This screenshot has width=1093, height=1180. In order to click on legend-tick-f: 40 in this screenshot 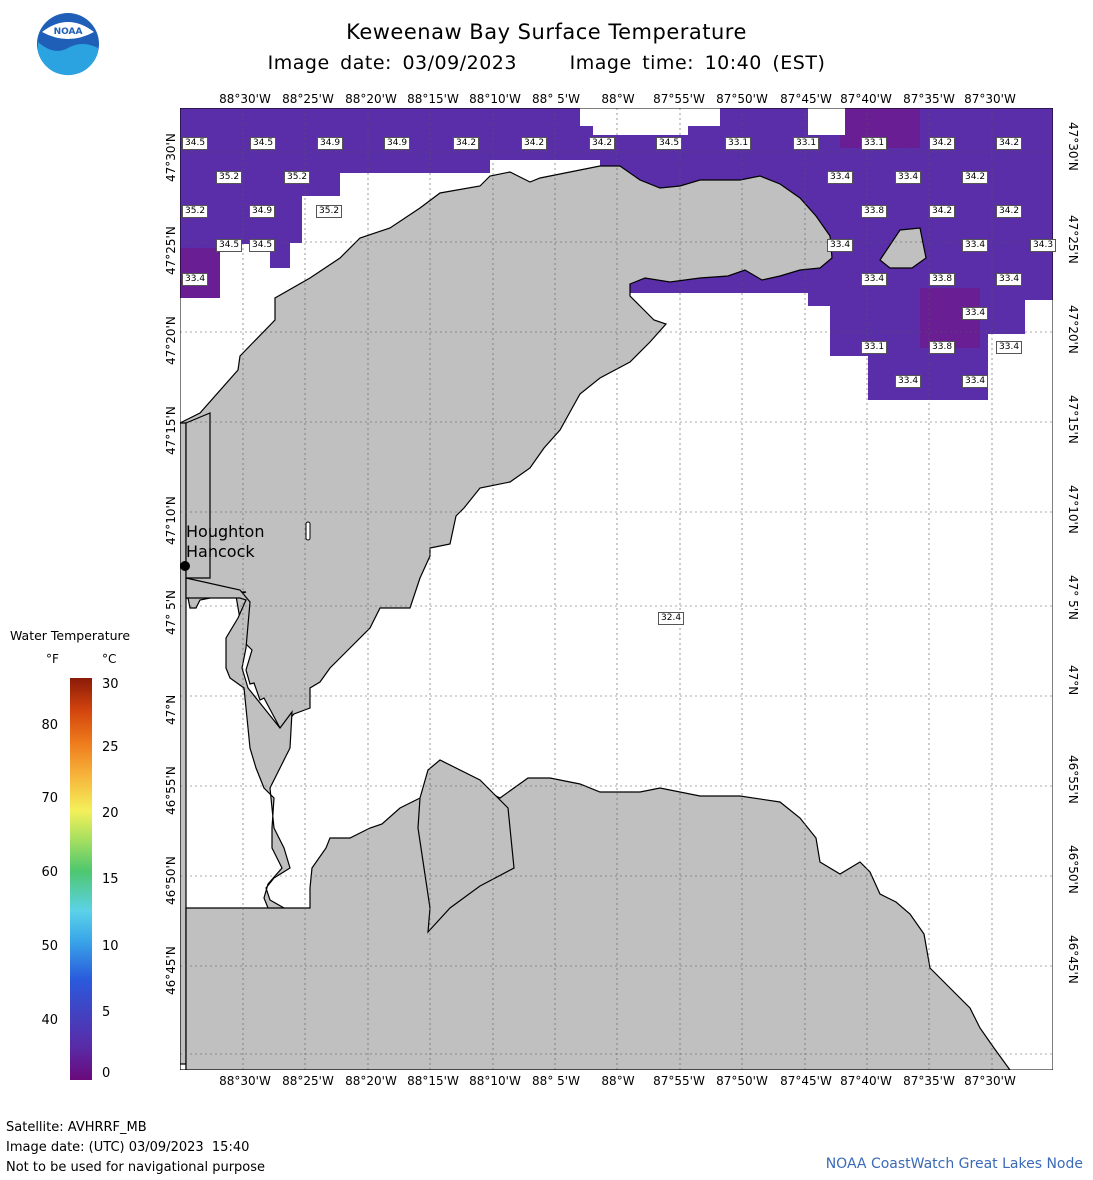, I will do `click(49, 1020)`.